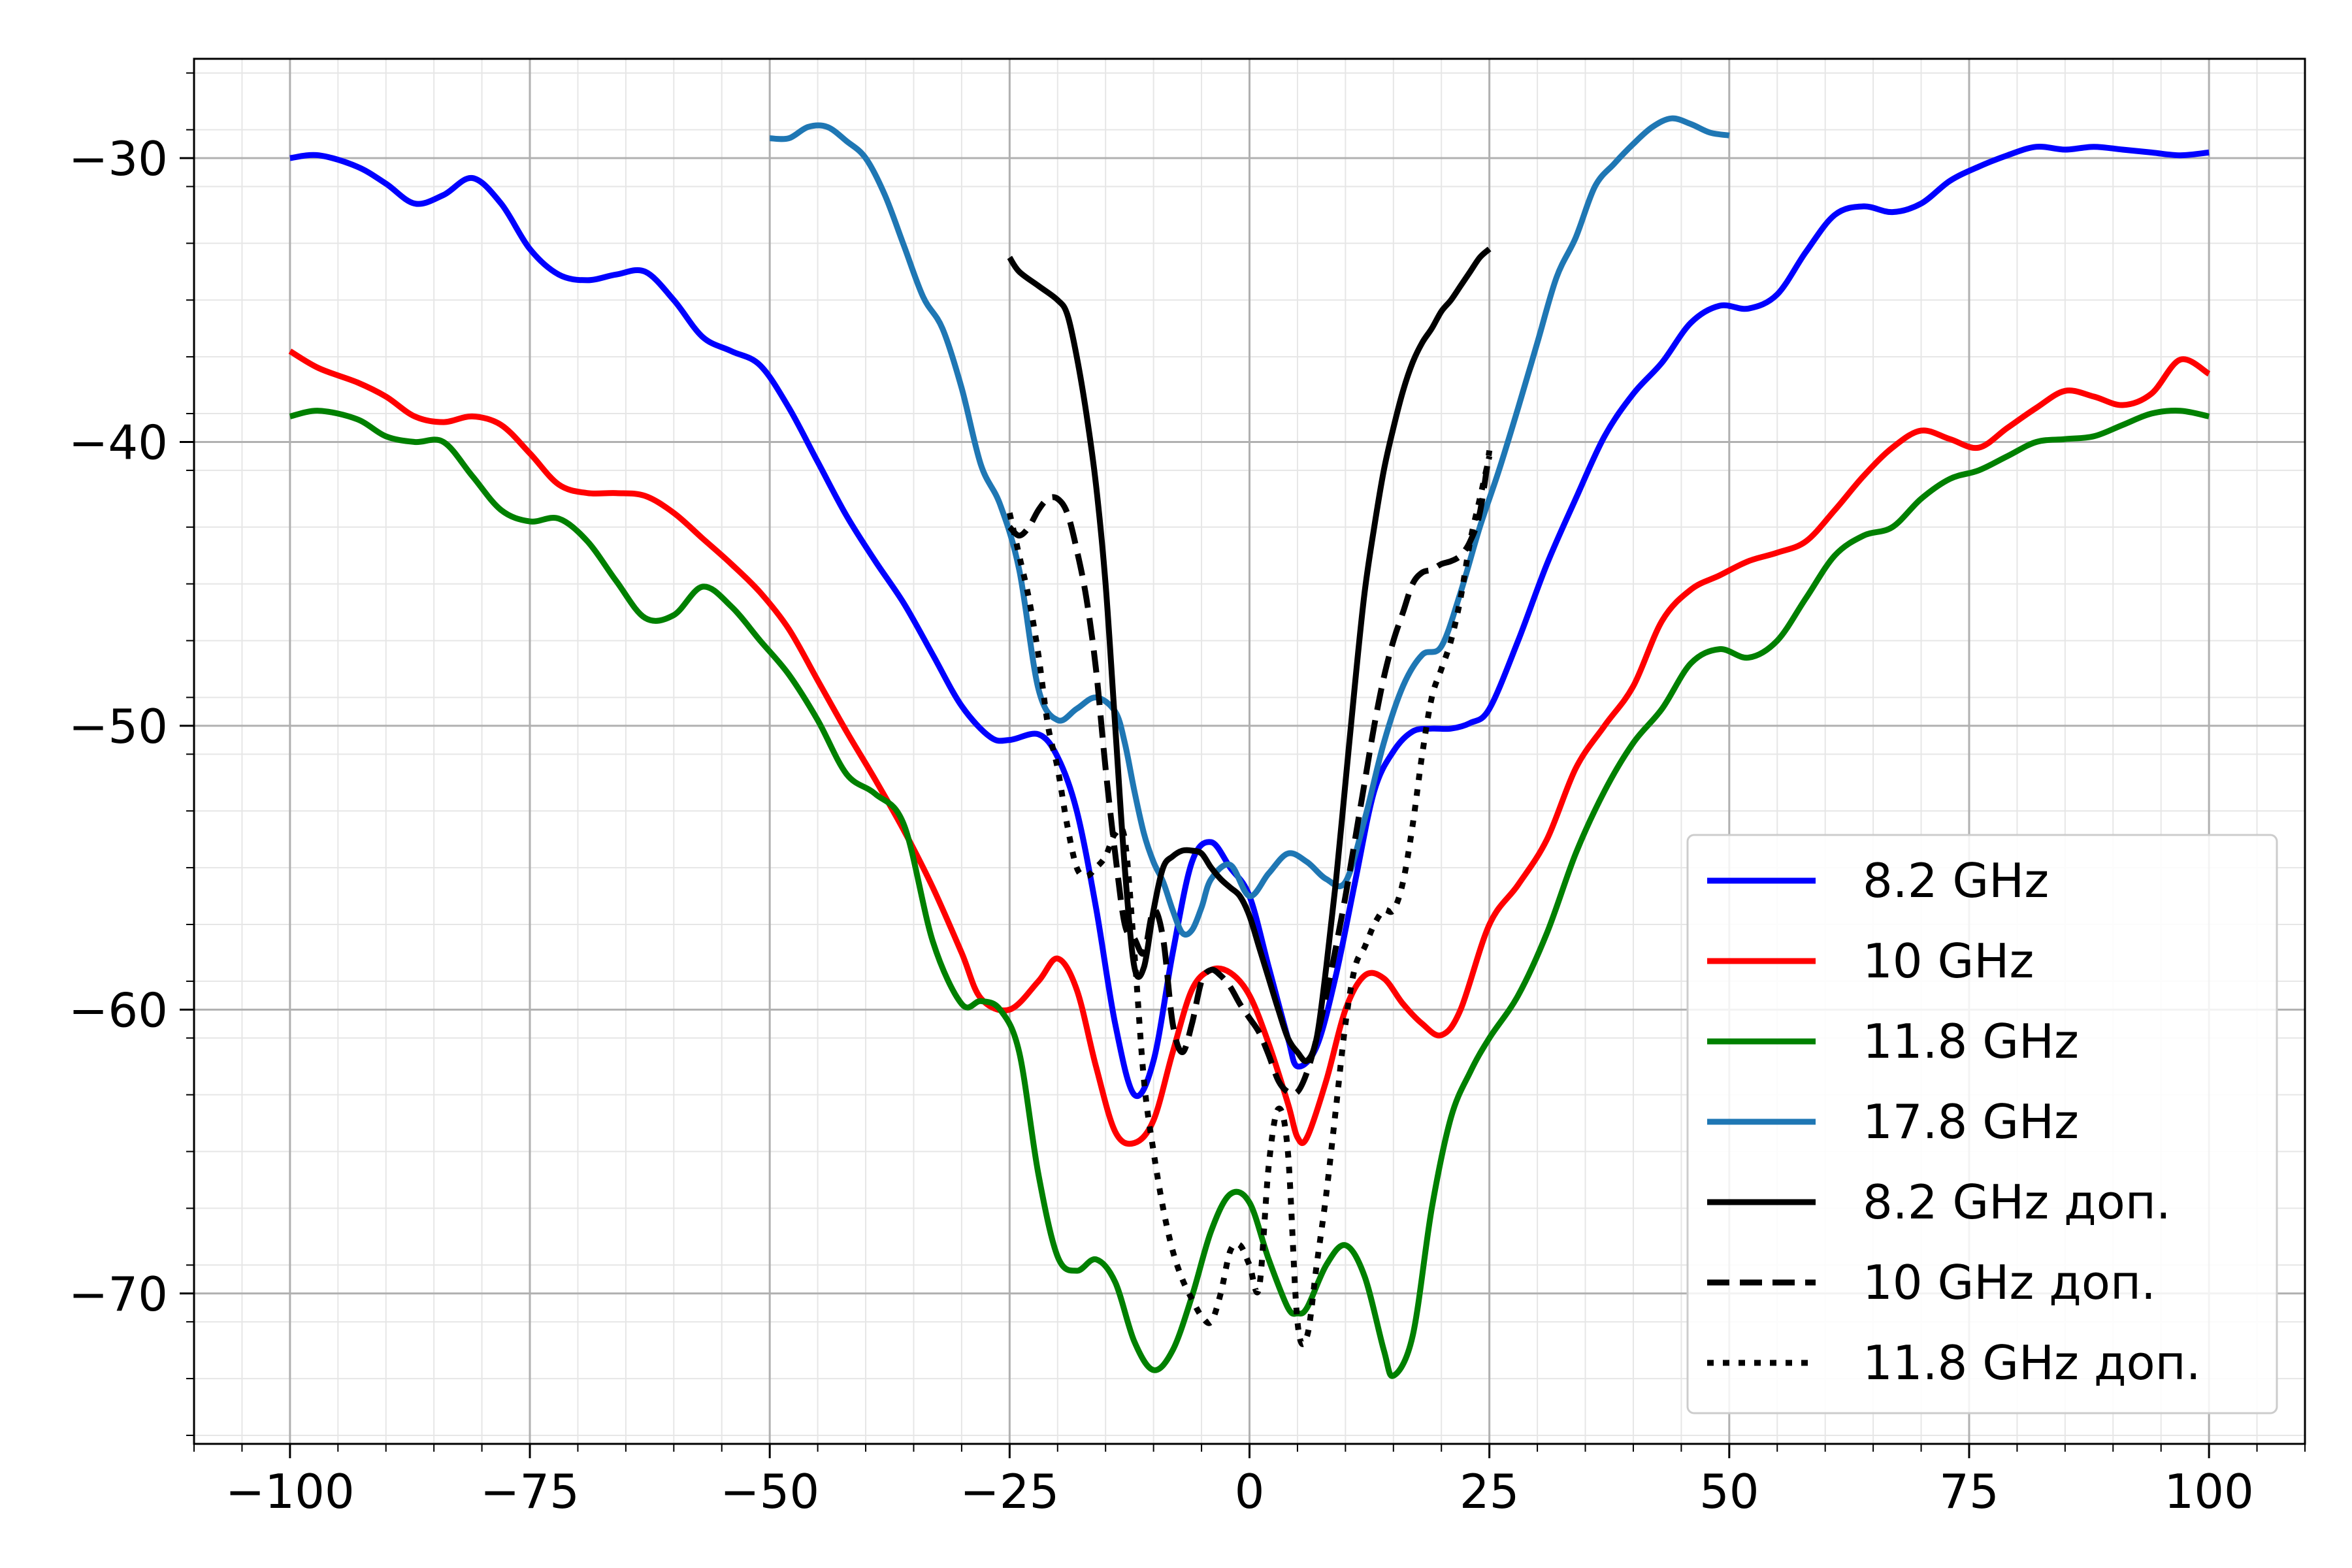 This screenshot has height=1568, width=2352. What do you see at coordinates (769, 1491) in the screenshot?
I see `x-tick-label: −50` at bounding box center [769, 1491].